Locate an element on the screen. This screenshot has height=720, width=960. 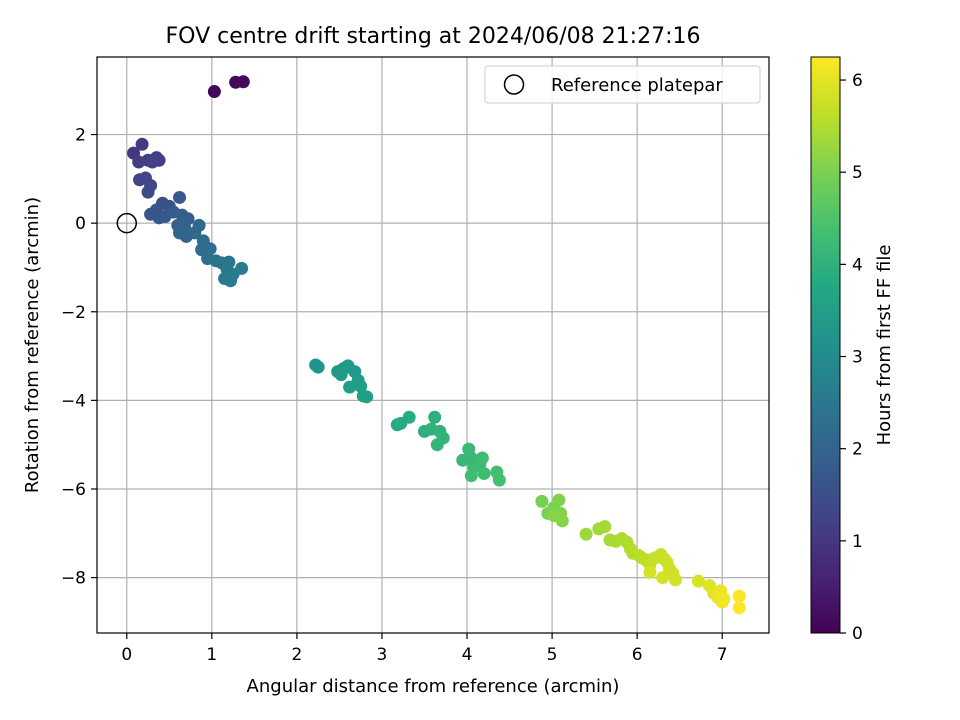
x-tick-label: 6 is located at coordinates (637, 655).